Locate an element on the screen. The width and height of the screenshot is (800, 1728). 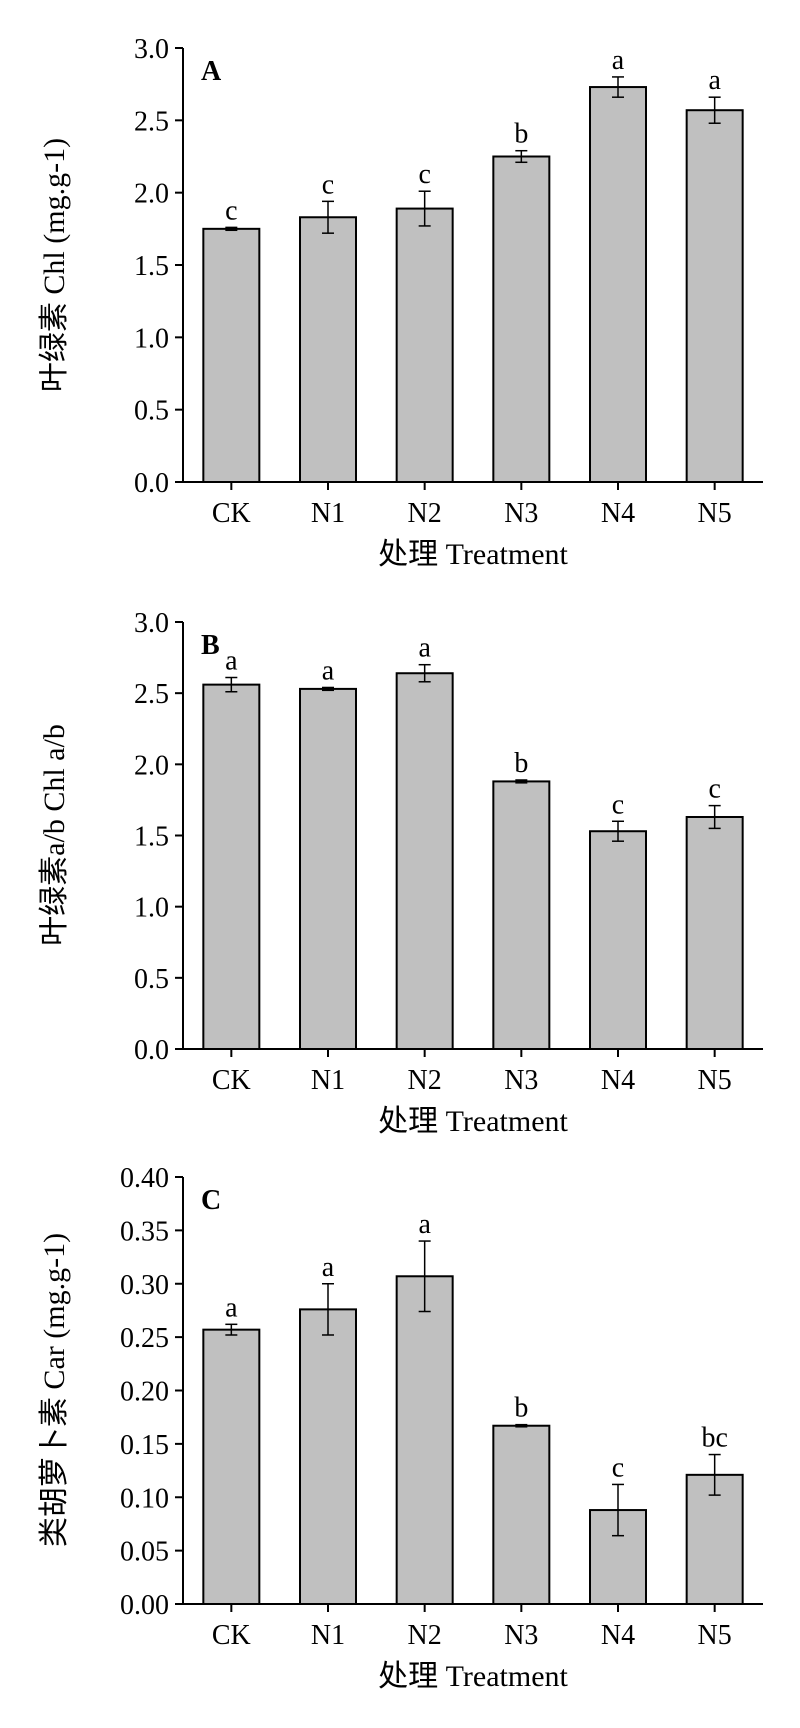
panel-label: A is located at coordinates (211, 71).